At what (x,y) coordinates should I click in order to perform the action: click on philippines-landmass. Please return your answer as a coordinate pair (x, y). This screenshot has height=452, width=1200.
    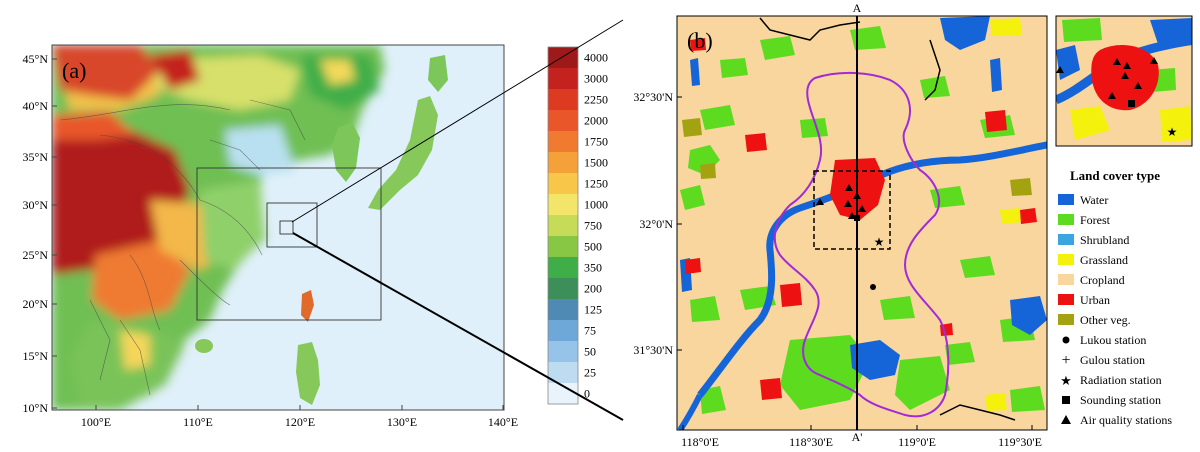
    Looking at the image, I should click on (308, 373).